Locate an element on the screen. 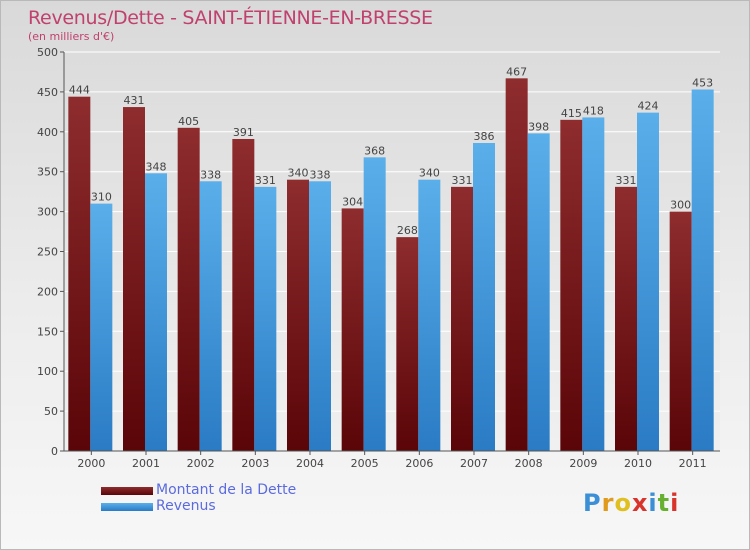 The width and height of the screenshot is (750, 550). logo-letter: x is located at coordinates (640, 503).